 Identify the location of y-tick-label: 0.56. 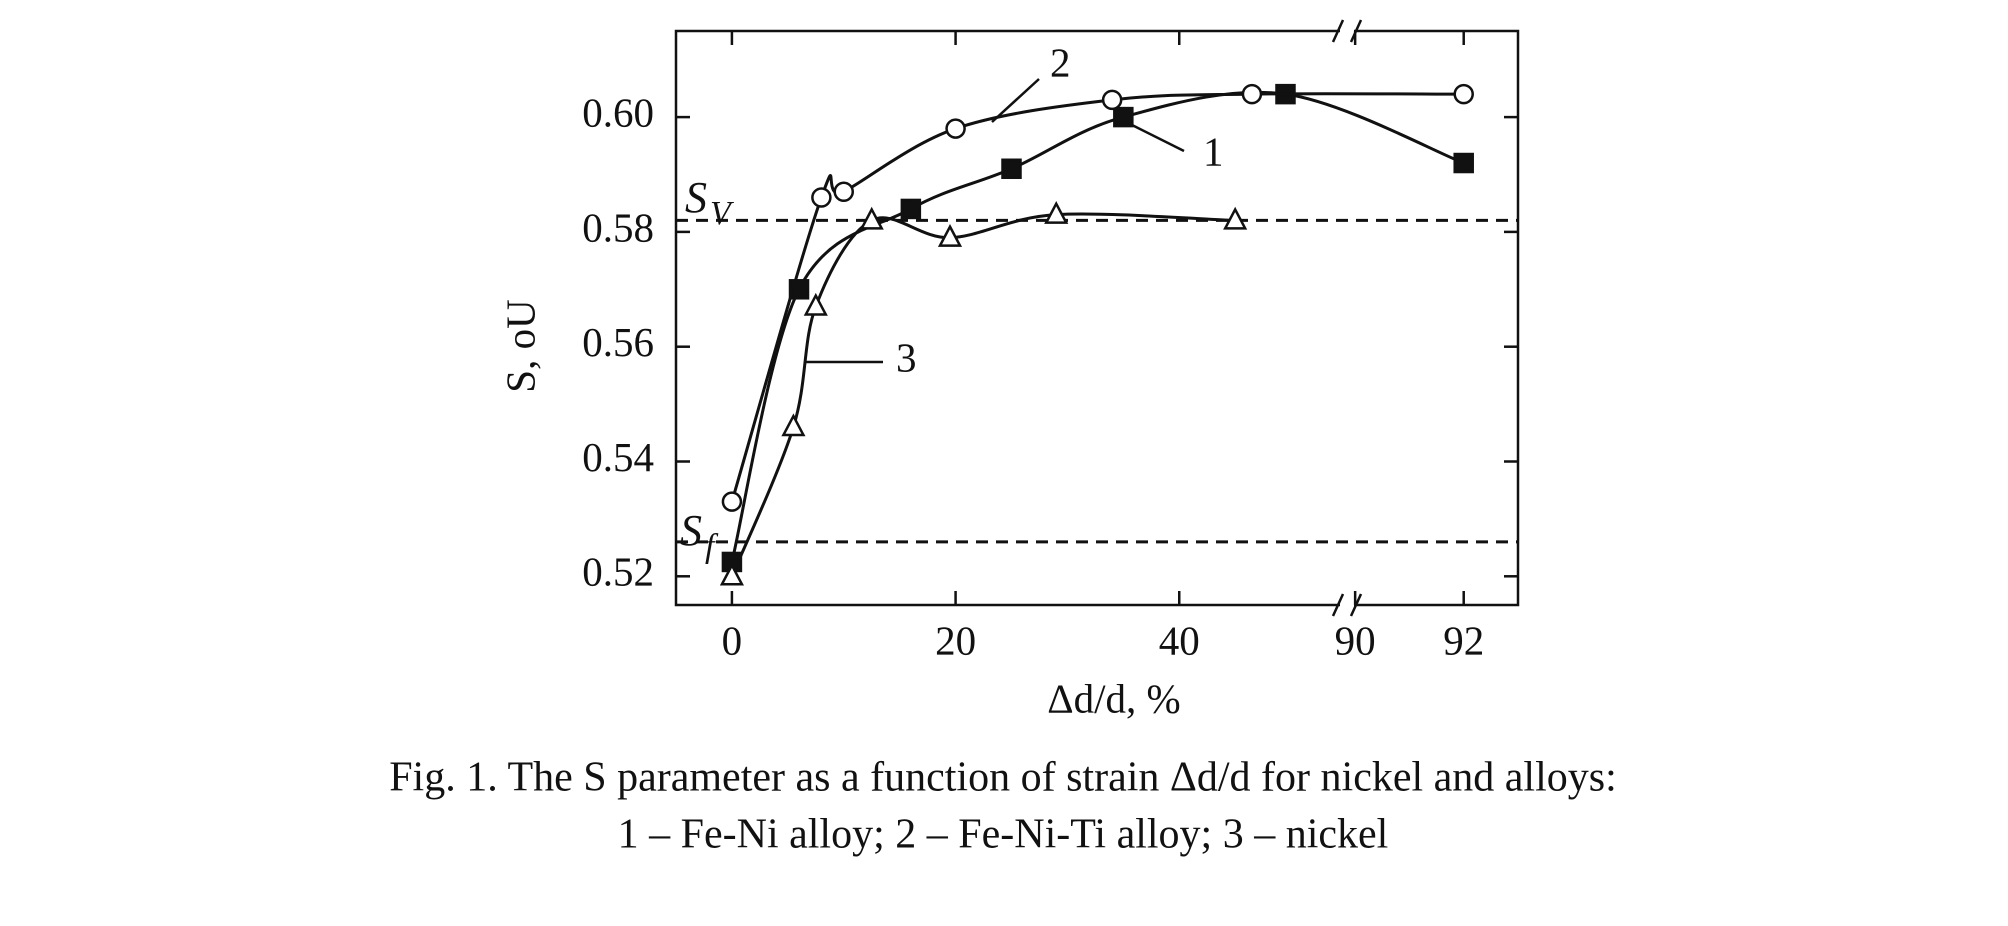
(618, 342).